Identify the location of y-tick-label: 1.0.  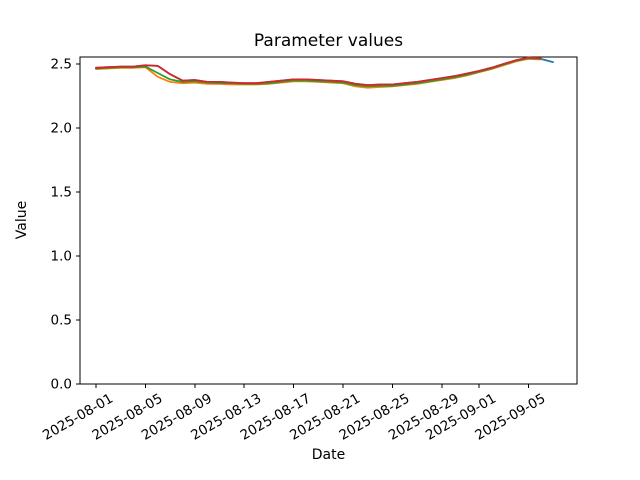
(61, 257).